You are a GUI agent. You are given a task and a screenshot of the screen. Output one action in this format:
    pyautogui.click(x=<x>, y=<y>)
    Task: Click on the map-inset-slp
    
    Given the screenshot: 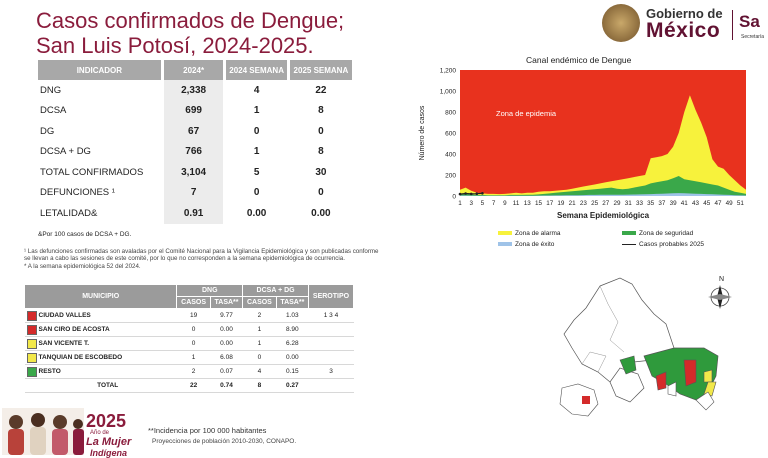 What is the action you would take?
    pyautogui.click(x=586, y=400)
    